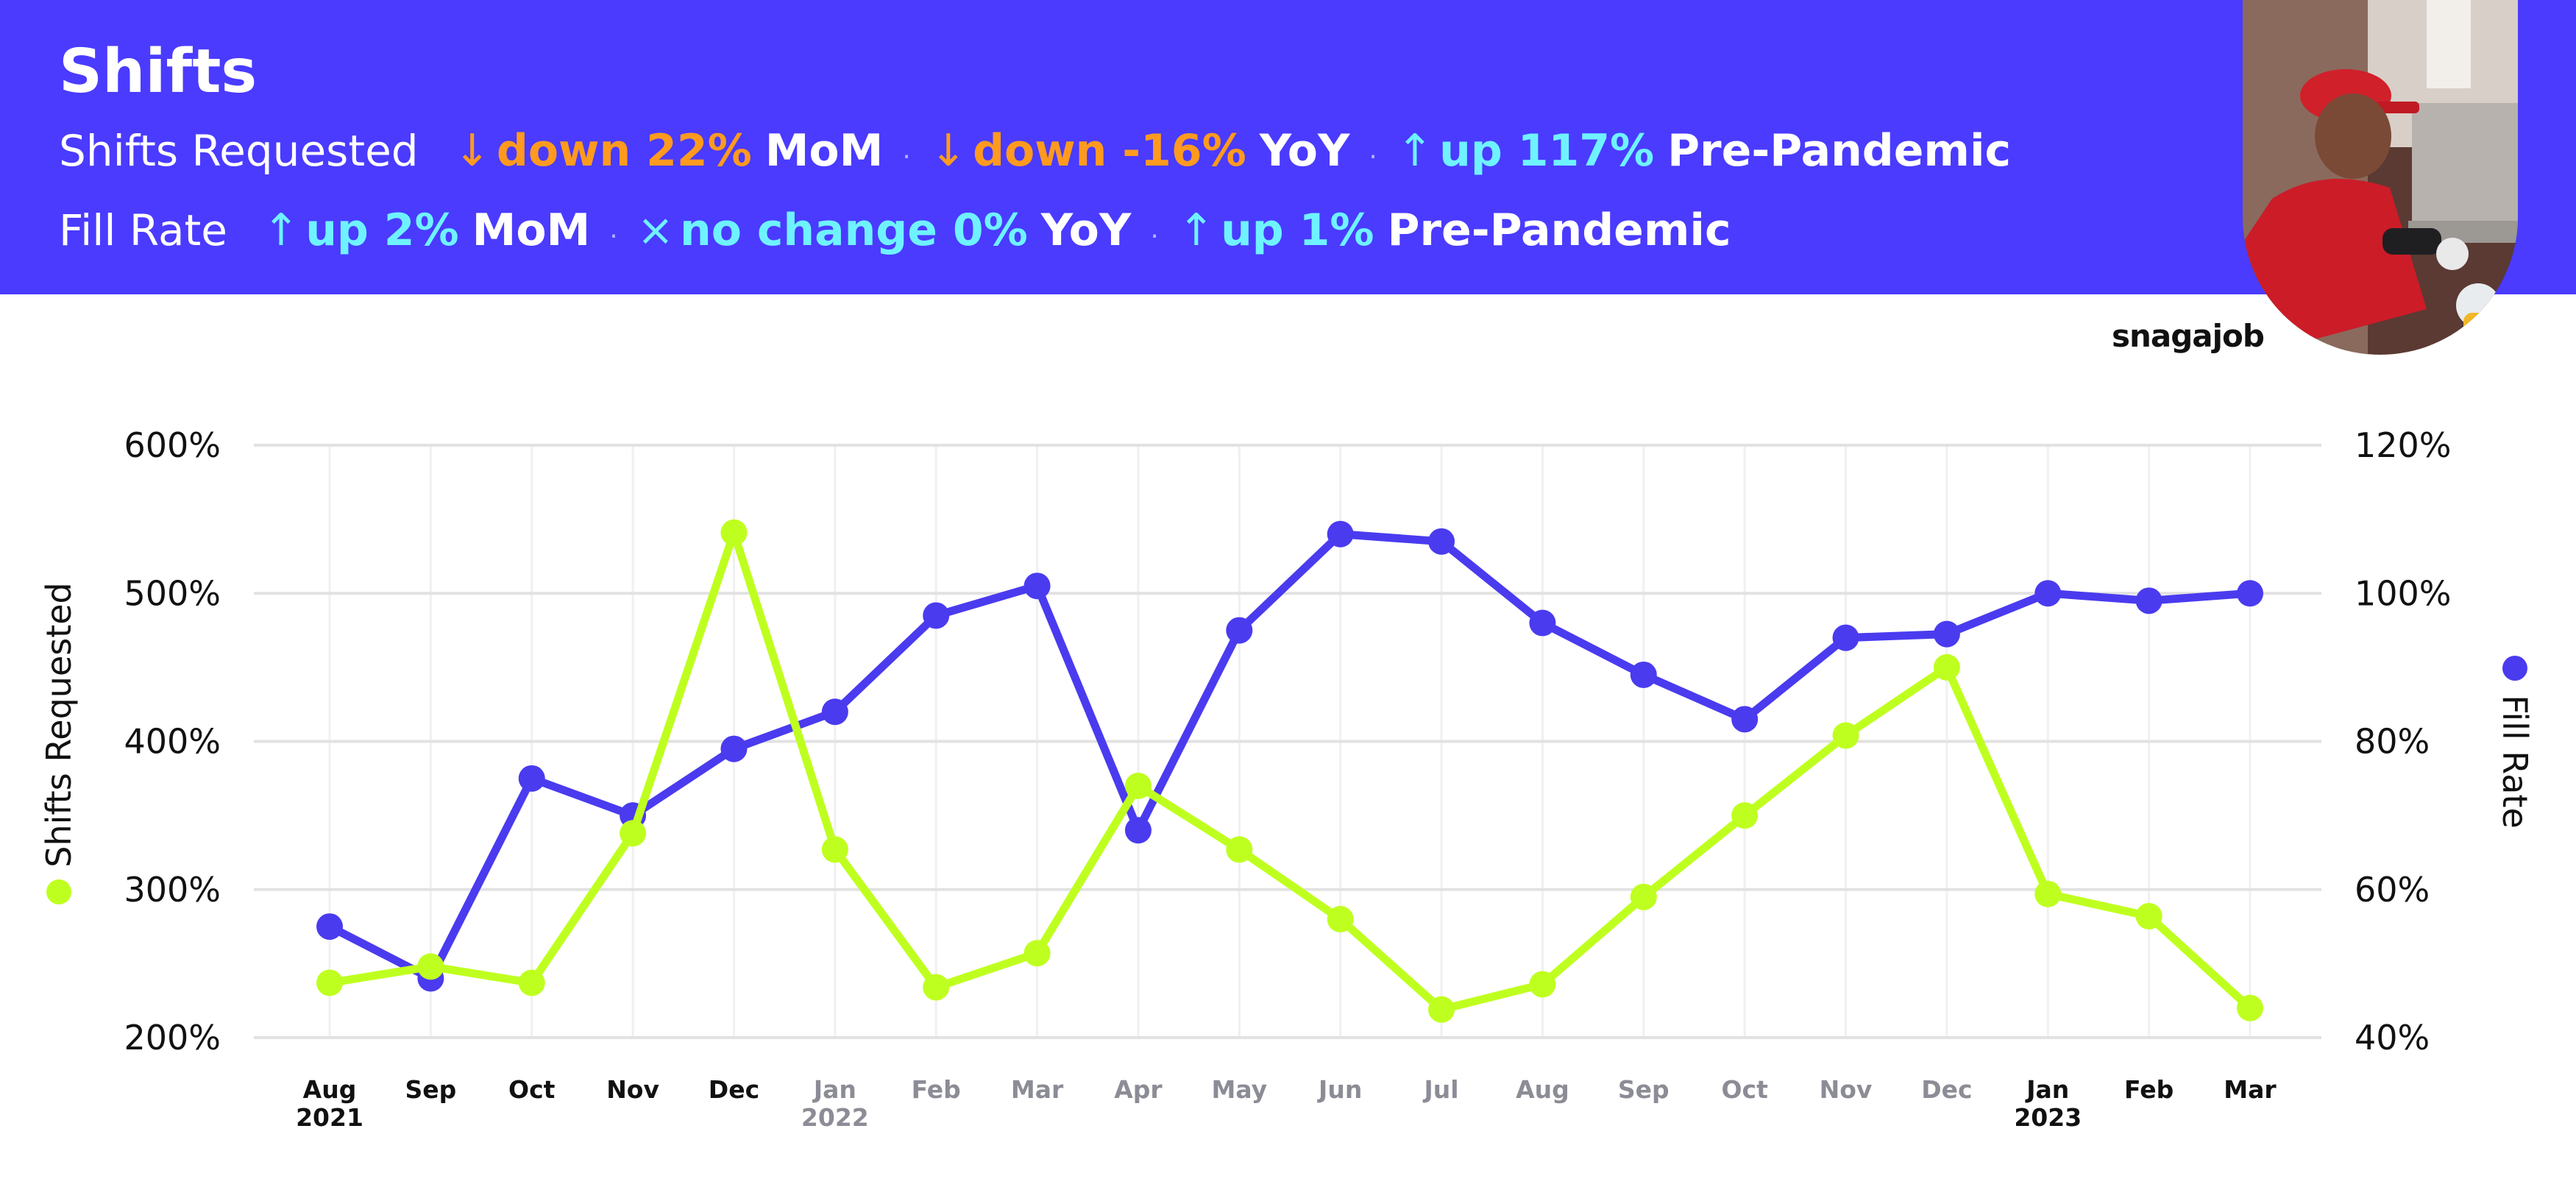 The height and width of the screenshot is (1201, 2576). Describe the element at coordinates (655, 231) in the screenshot. I see `x-icon: ×` at that location.